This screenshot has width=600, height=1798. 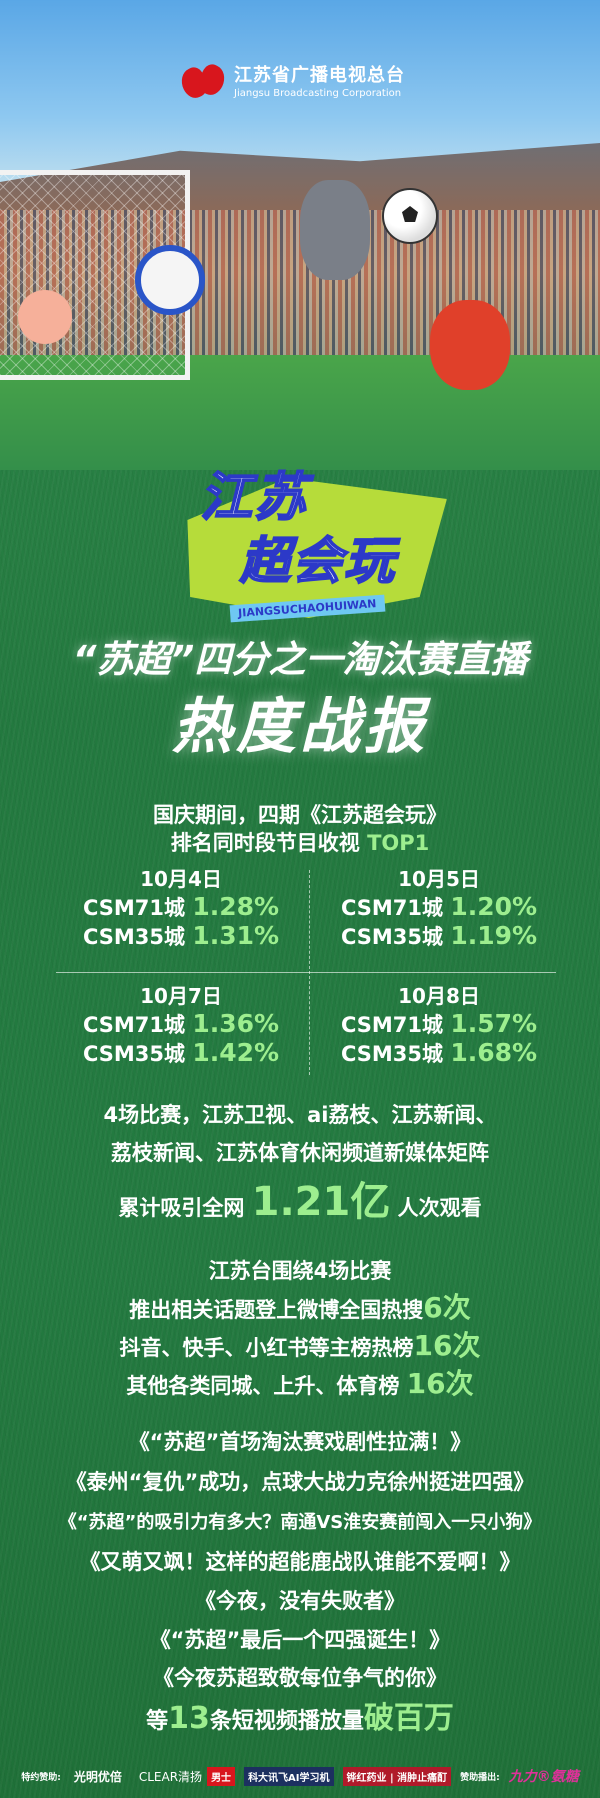 What do you see at coordinates (189, 1718) in the screenshot?
I see `summary-count: 13` at bounding box center [189, 1718].